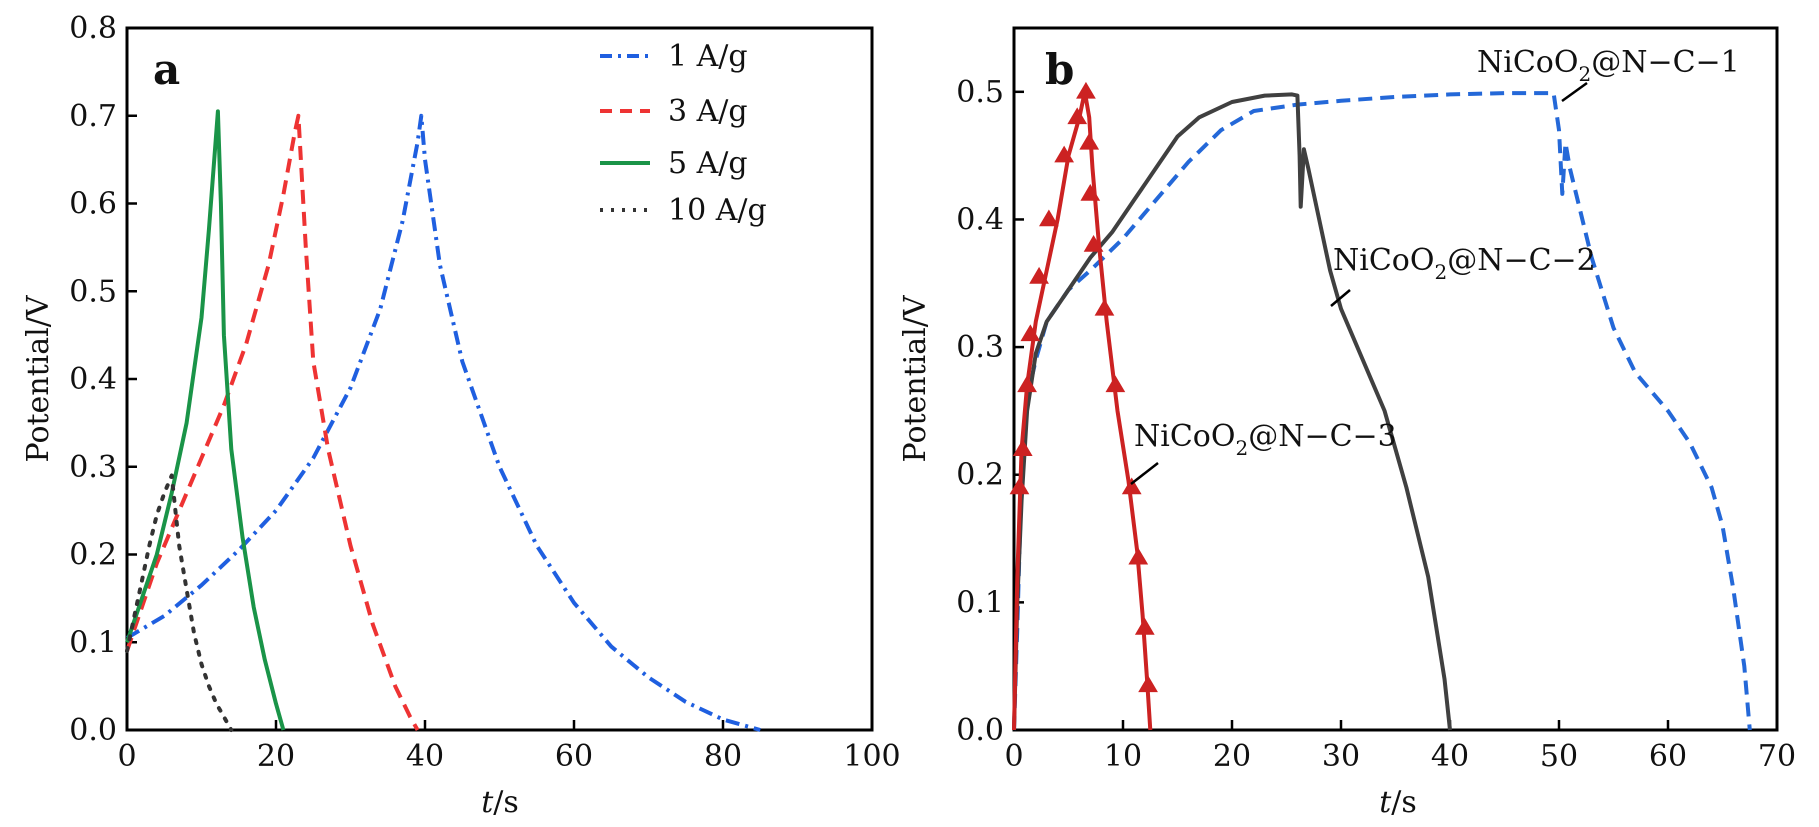 Image resolution: width=1819 pixels, height=827 pixels. What do you see at coordinates (1665, 62) in the screenshot?
I see `annotation-nc1-suffix: @N−C−1` at bounding box center [1665, 62].